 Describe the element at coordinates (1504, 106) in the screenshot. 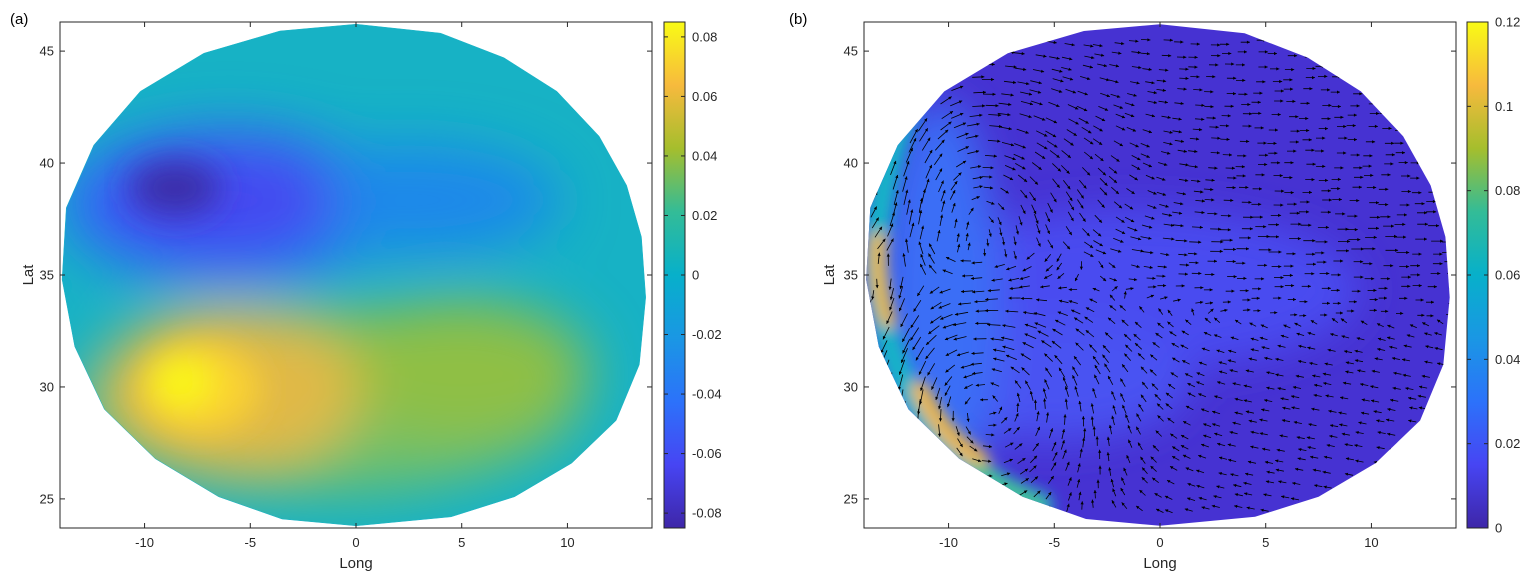

I see `colorbar-tick-label: 0.1` at that location.